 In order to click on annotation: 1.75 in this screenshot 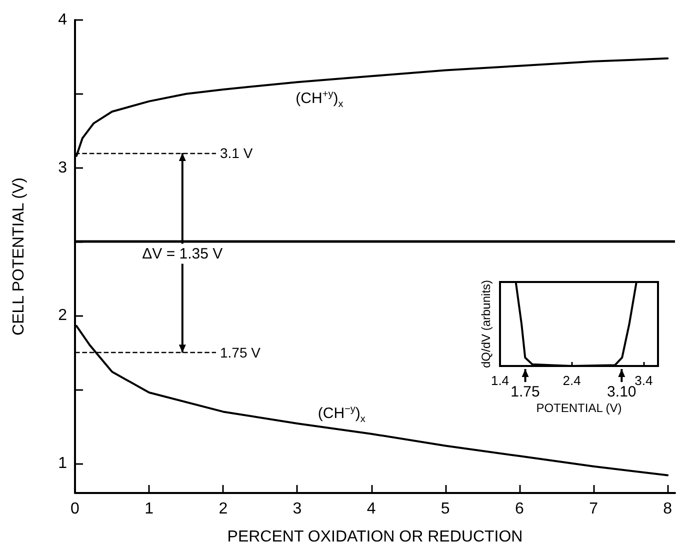, I will do `click(525, 392)`.